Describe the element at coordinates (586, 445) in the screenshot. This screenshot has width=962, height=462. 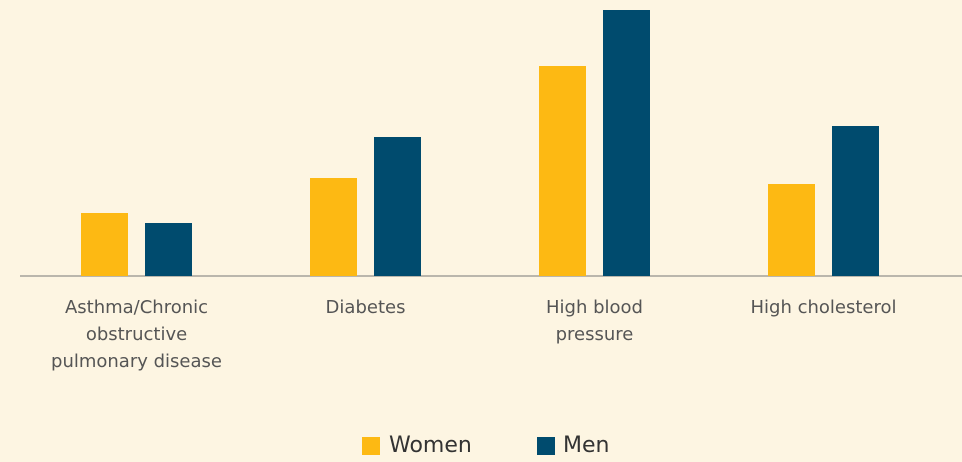
I see `legend-label: Men` at that location.